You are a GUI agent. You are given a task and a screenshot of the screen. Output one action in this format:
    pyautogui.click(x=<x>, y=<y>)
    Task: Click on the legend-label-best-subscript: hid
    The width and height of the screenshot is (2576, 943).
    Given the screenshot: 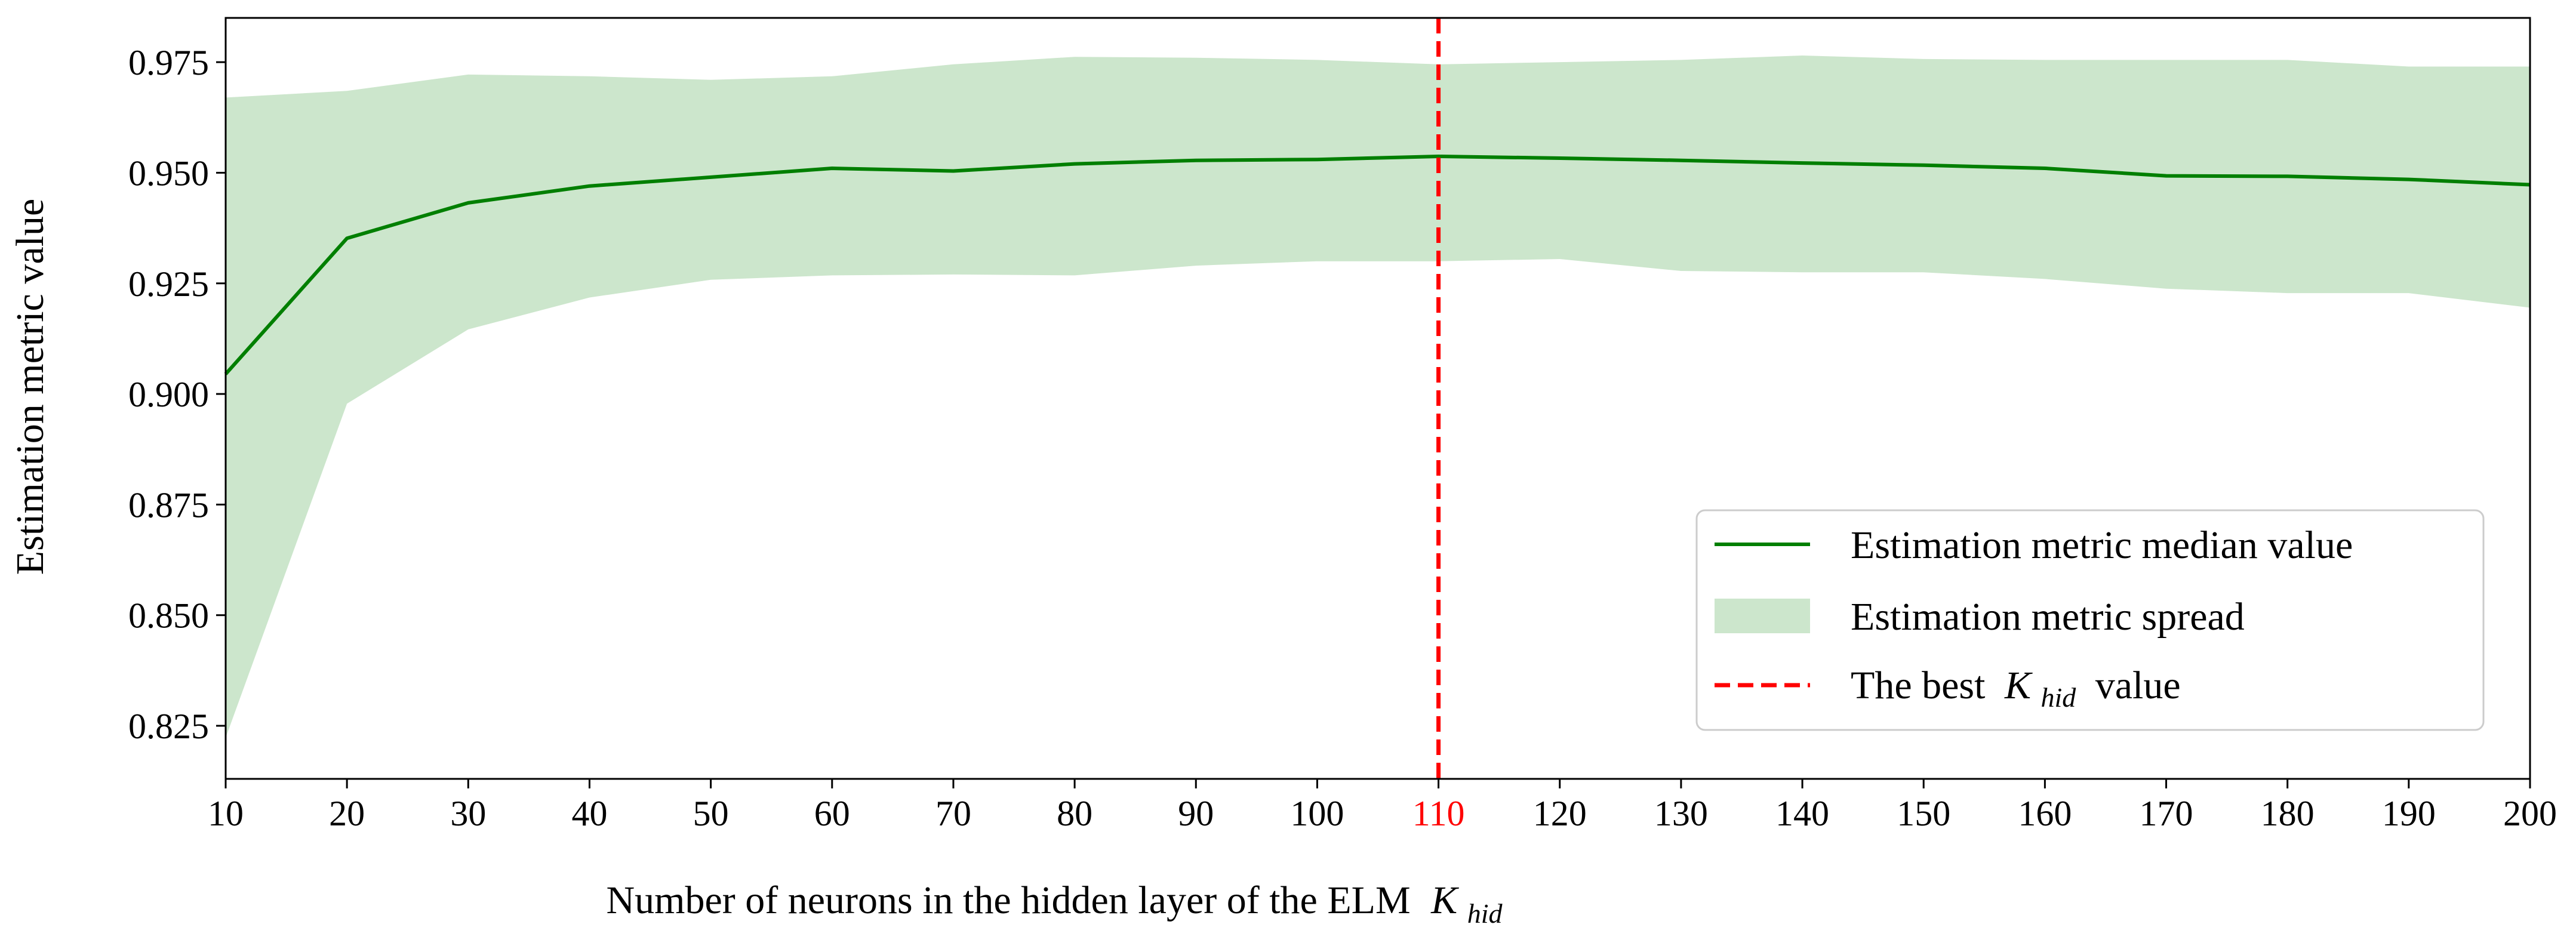 What is the action you would take?
    pyautogui.click(x=2058, y=697)
    